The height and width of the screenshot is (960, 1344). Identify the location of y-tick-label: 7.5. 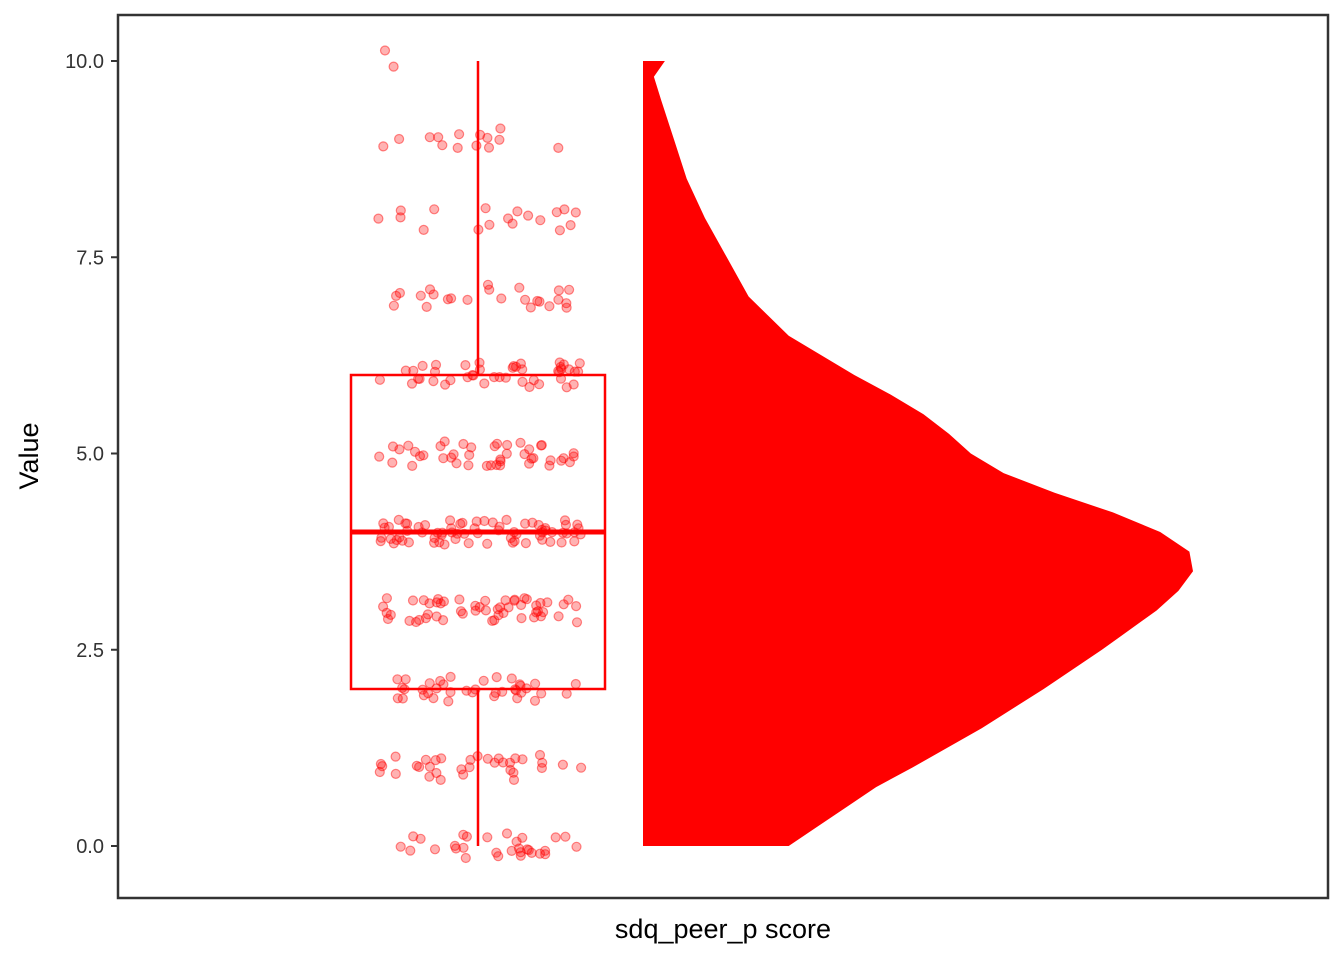
(90, 258).